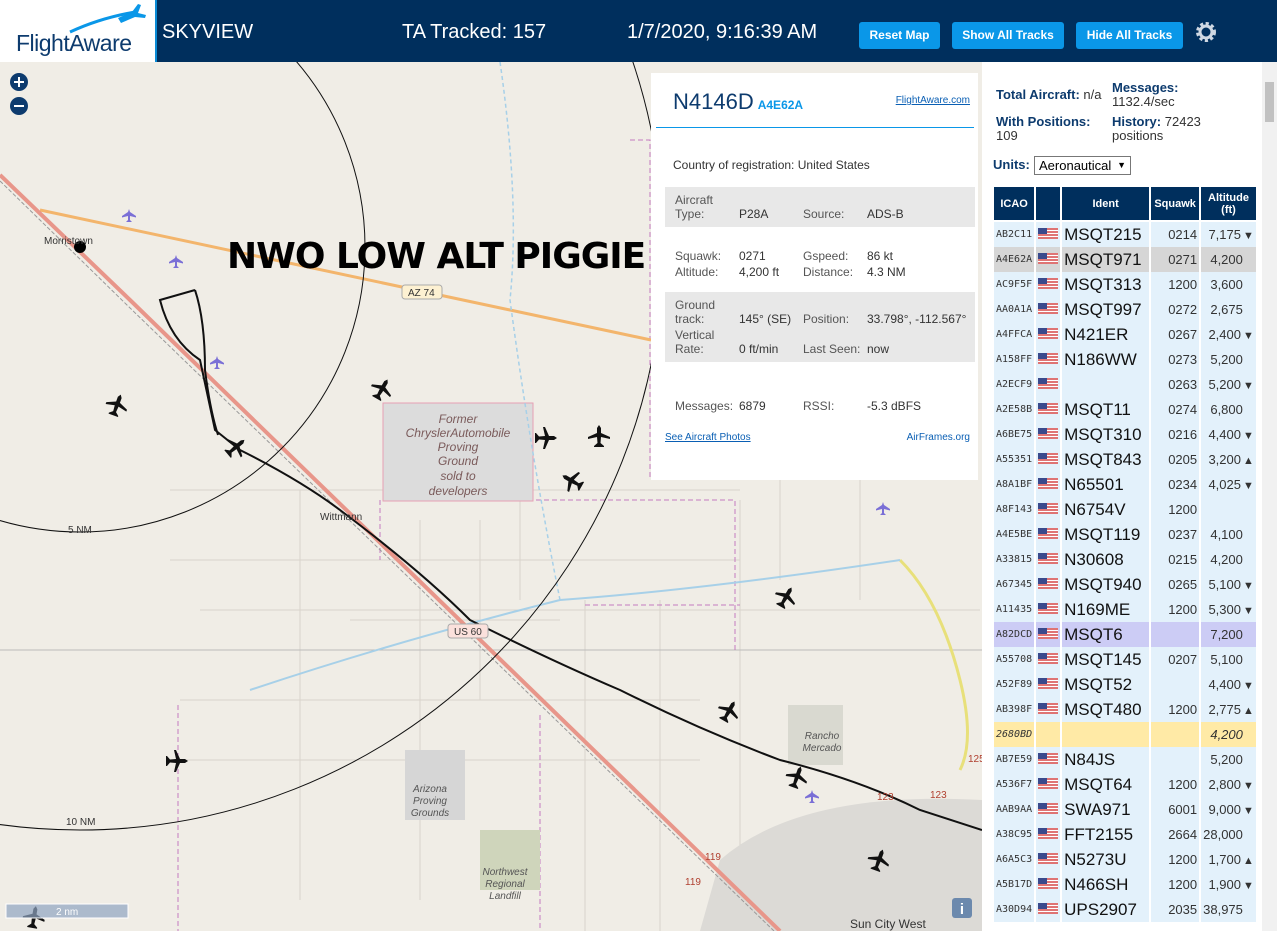  What do you see at coordinates (1224, 809) in the screenshot?
I see `altitude-value: 9,000` at bounding box center [1224, 809].